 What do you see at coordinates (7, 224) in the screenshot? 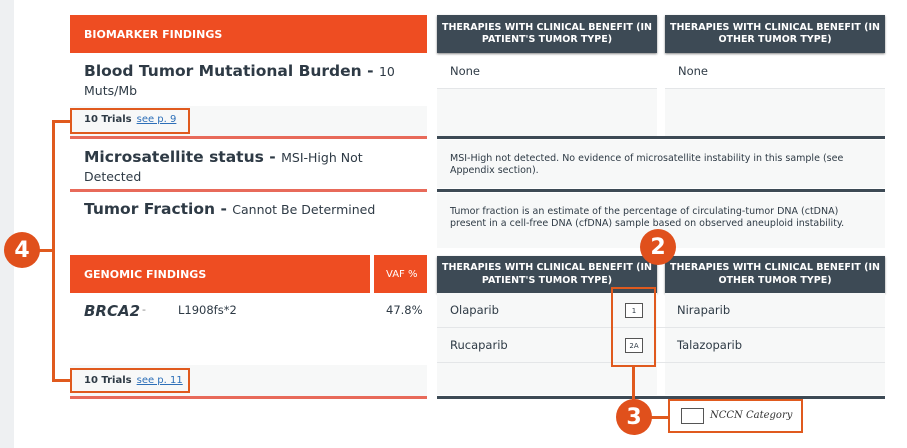
I see `left-margin` at bounding box center [7, 224].